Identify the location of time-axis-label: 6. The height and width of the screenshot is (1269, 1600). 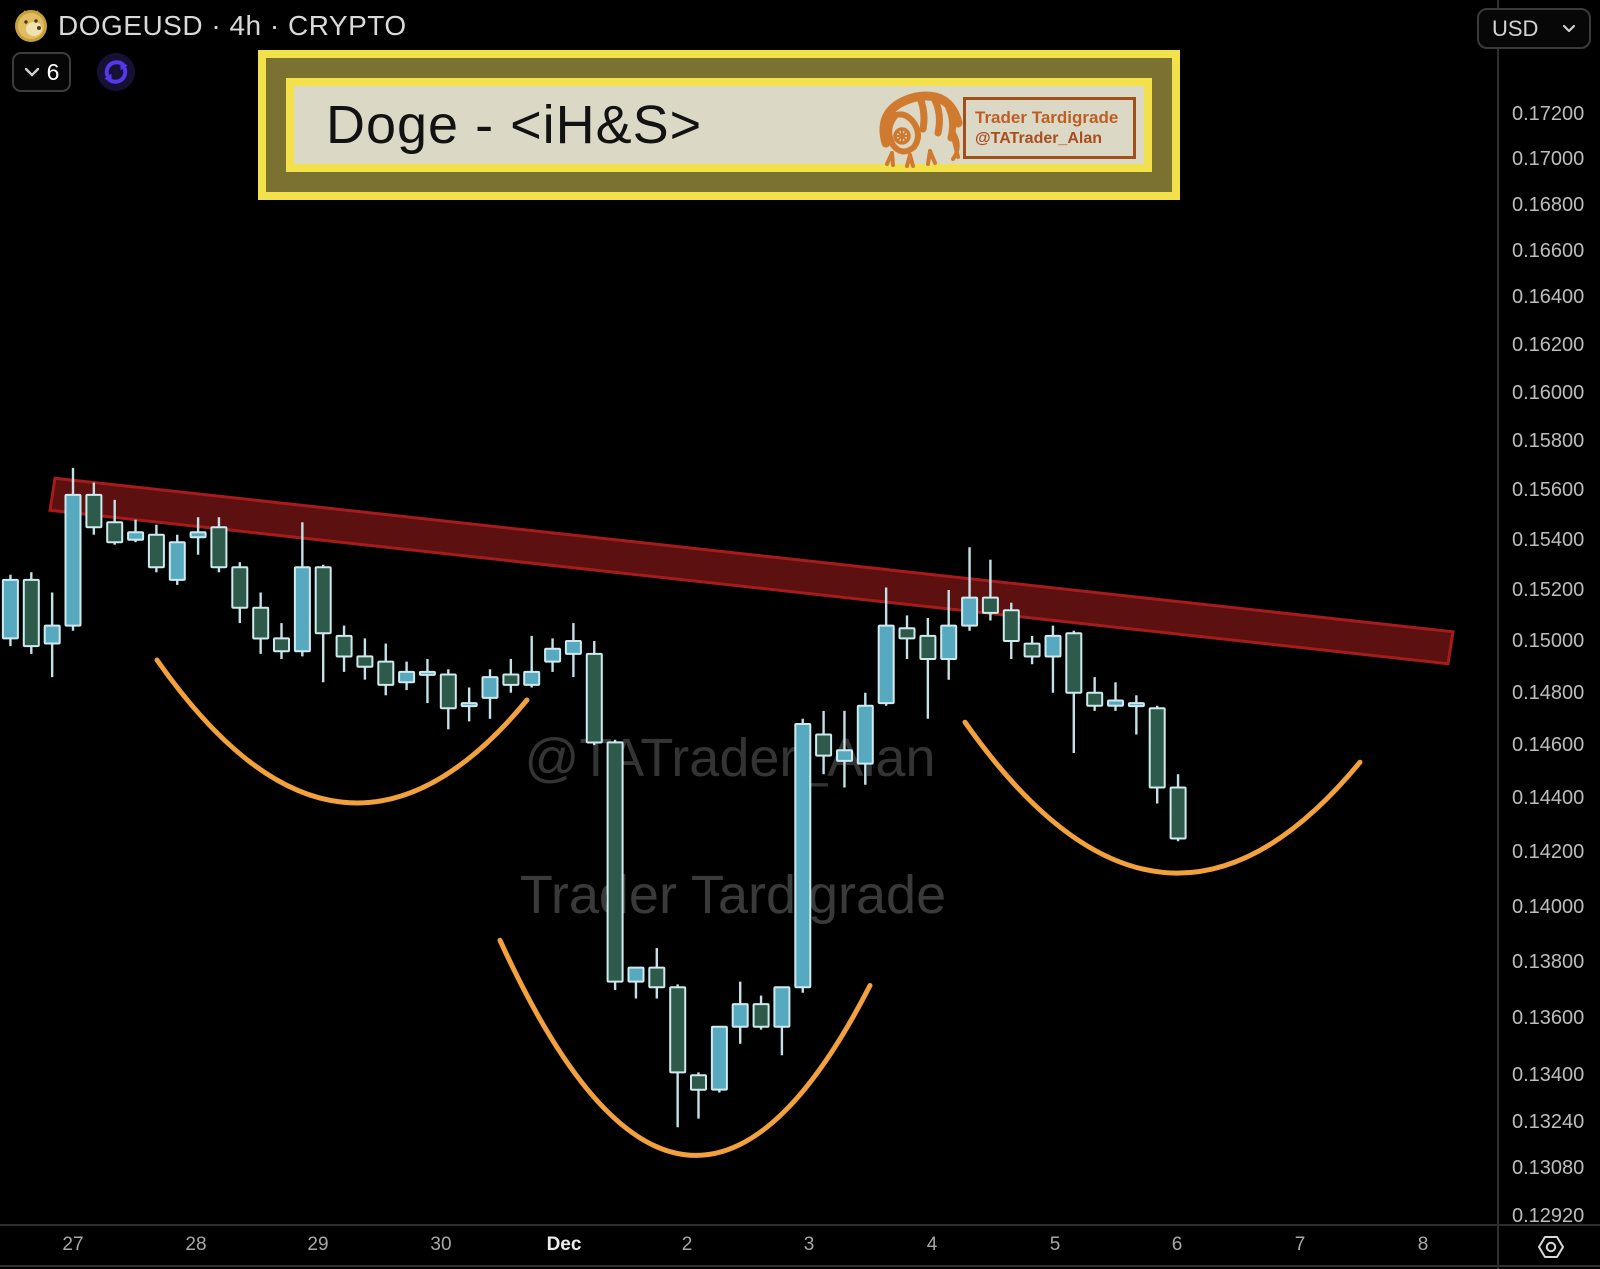
(1177, 1244).